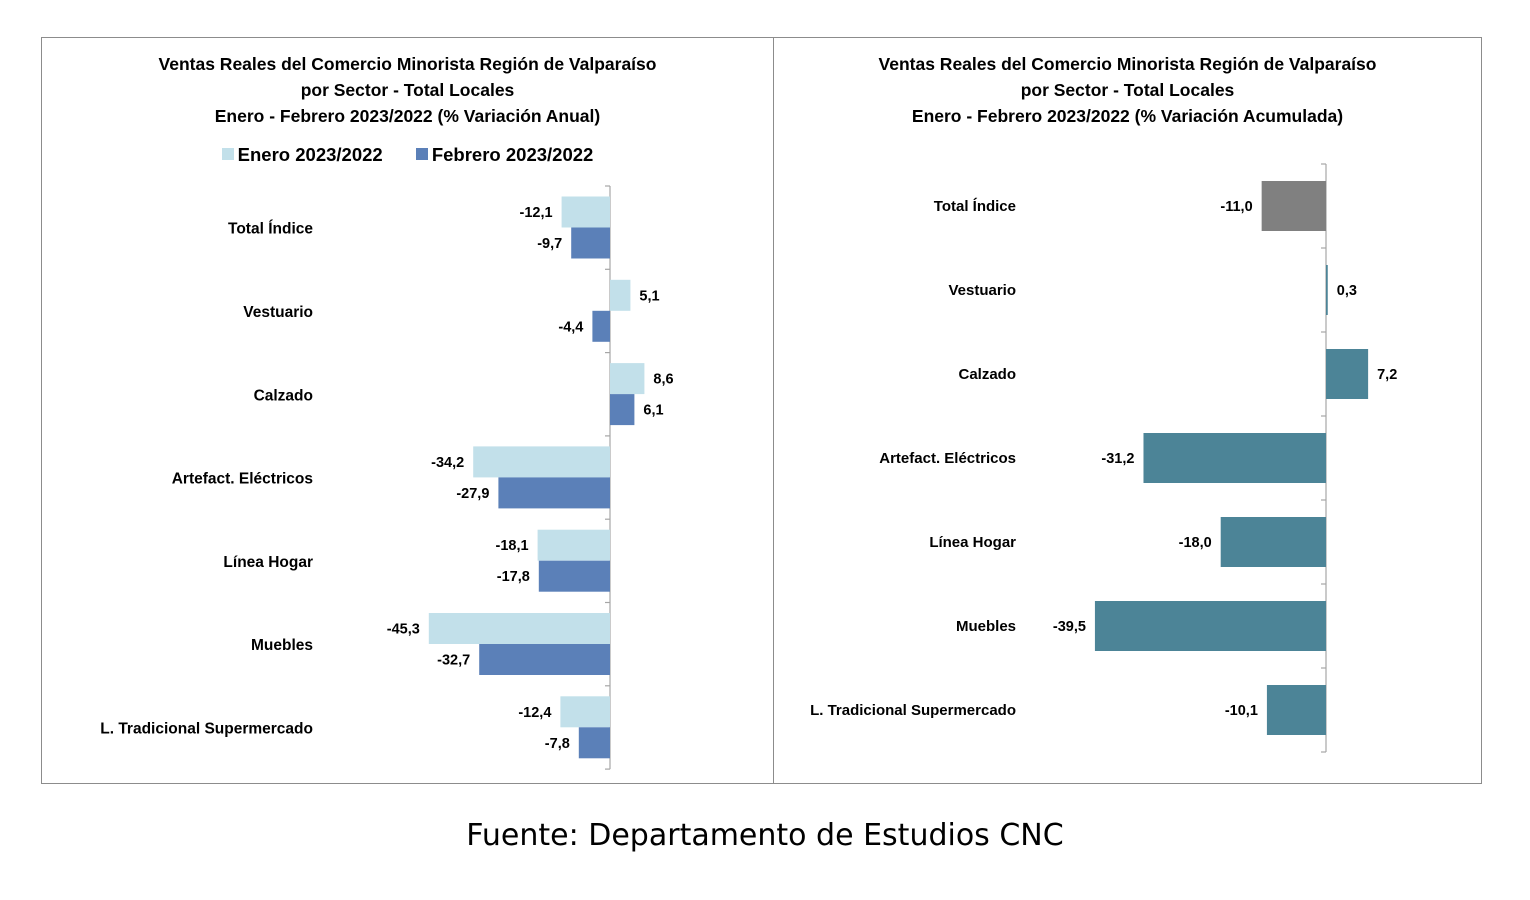 This screenshot has height=900, width=1530. I want to click on data-label: -18,0, so click(1195, 543).